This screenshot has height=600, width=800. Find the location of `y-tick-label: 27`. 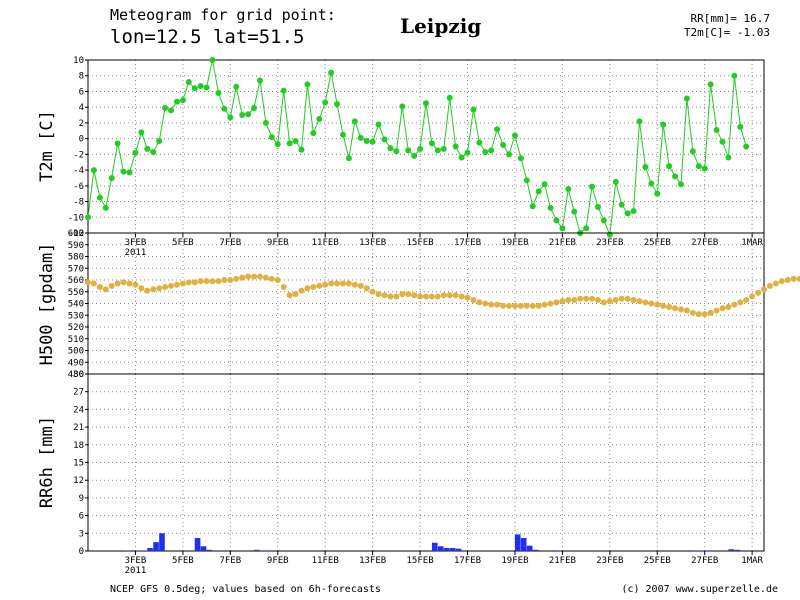

y-tick-label: 27 is located at coordinates (78, 393).